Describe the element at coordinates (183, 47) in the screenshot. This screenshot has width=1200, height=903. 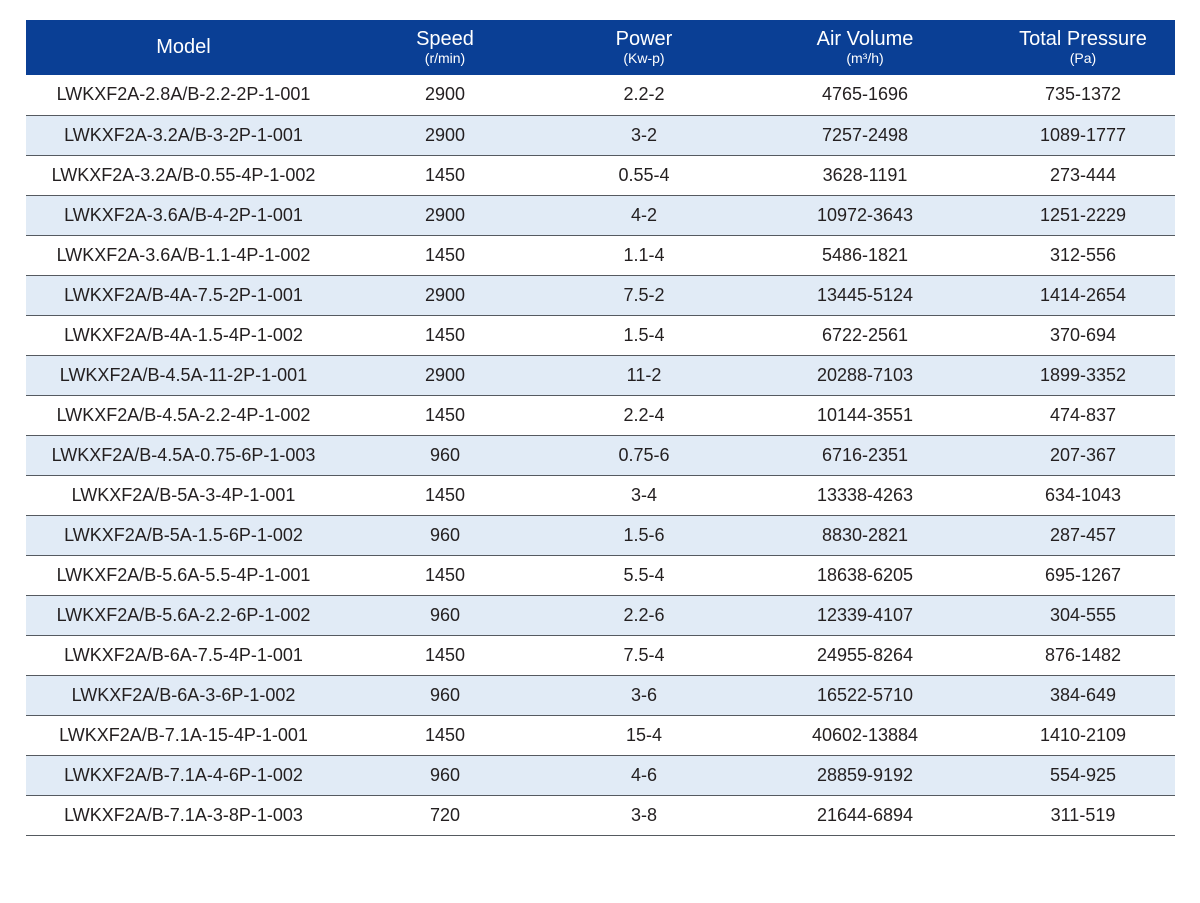
I see `header-model: Model` at that location.